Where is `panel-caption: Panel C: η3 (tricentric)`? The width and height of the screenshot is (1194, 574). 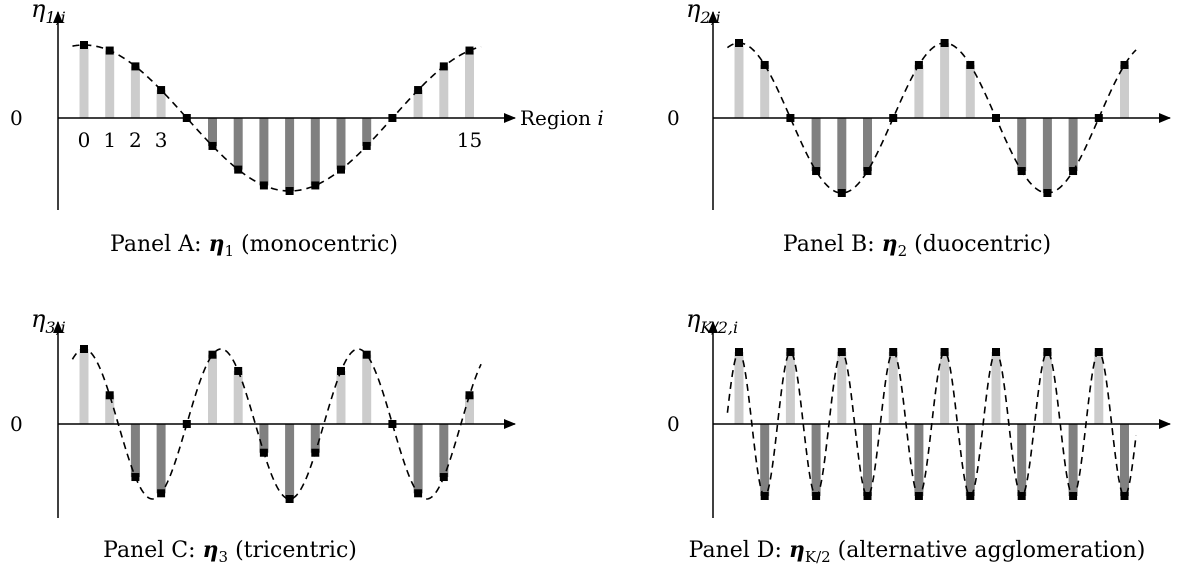
panel-caption: Panel C: η3 (tricentric) is located at coordinates (230, 551).